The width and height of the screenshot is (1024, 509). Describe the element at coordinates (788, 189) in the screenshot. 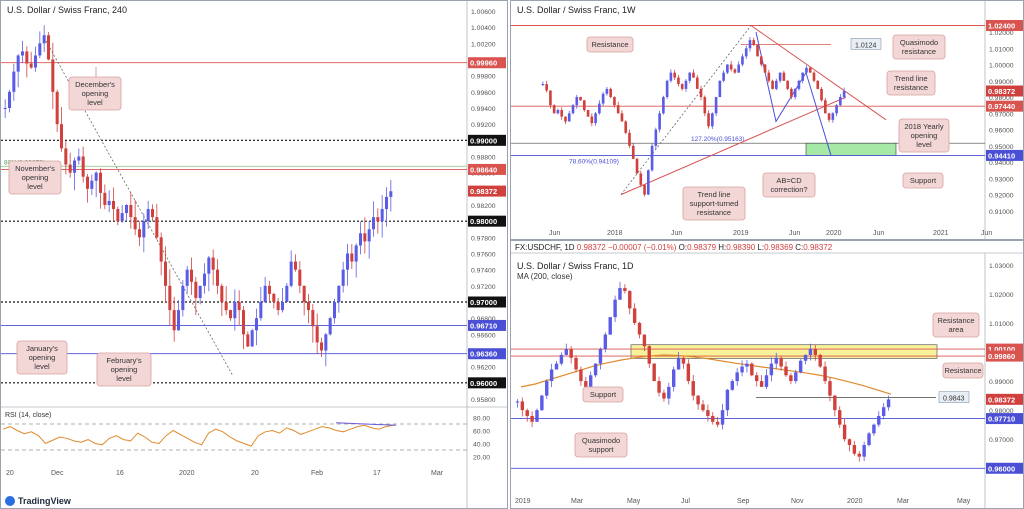

I see `callout-abcd-text: correction?` at that location.